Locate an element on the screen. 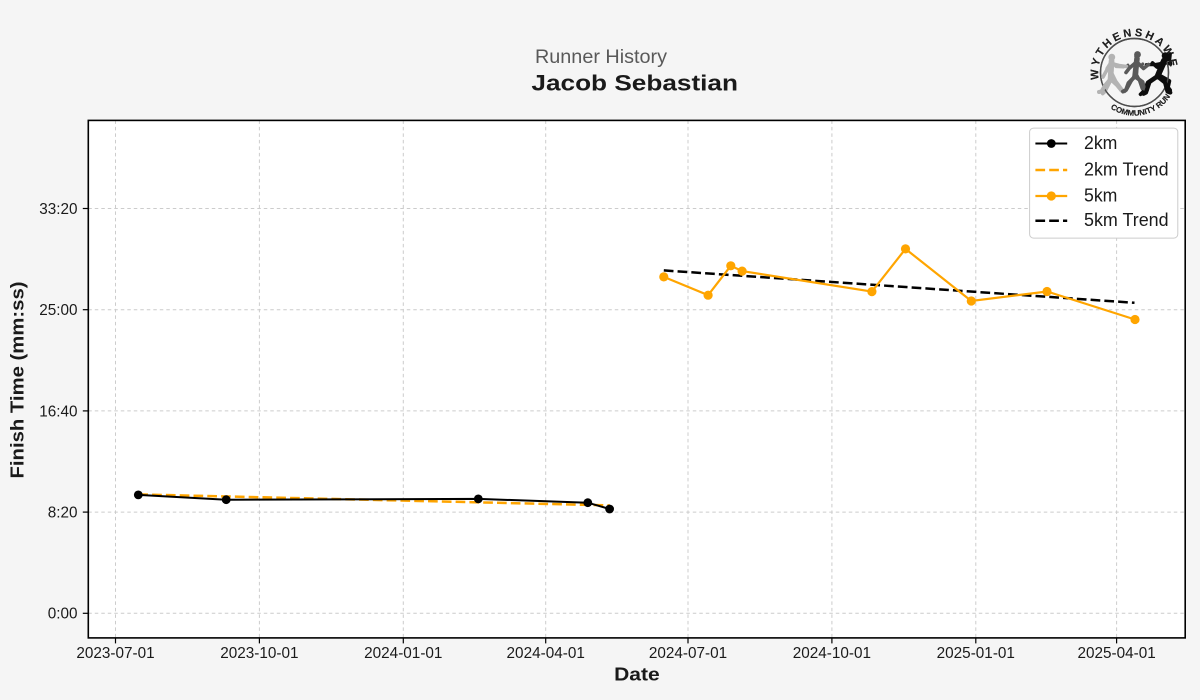  svg-text: 25:00 is located at coordinates (58, 310).